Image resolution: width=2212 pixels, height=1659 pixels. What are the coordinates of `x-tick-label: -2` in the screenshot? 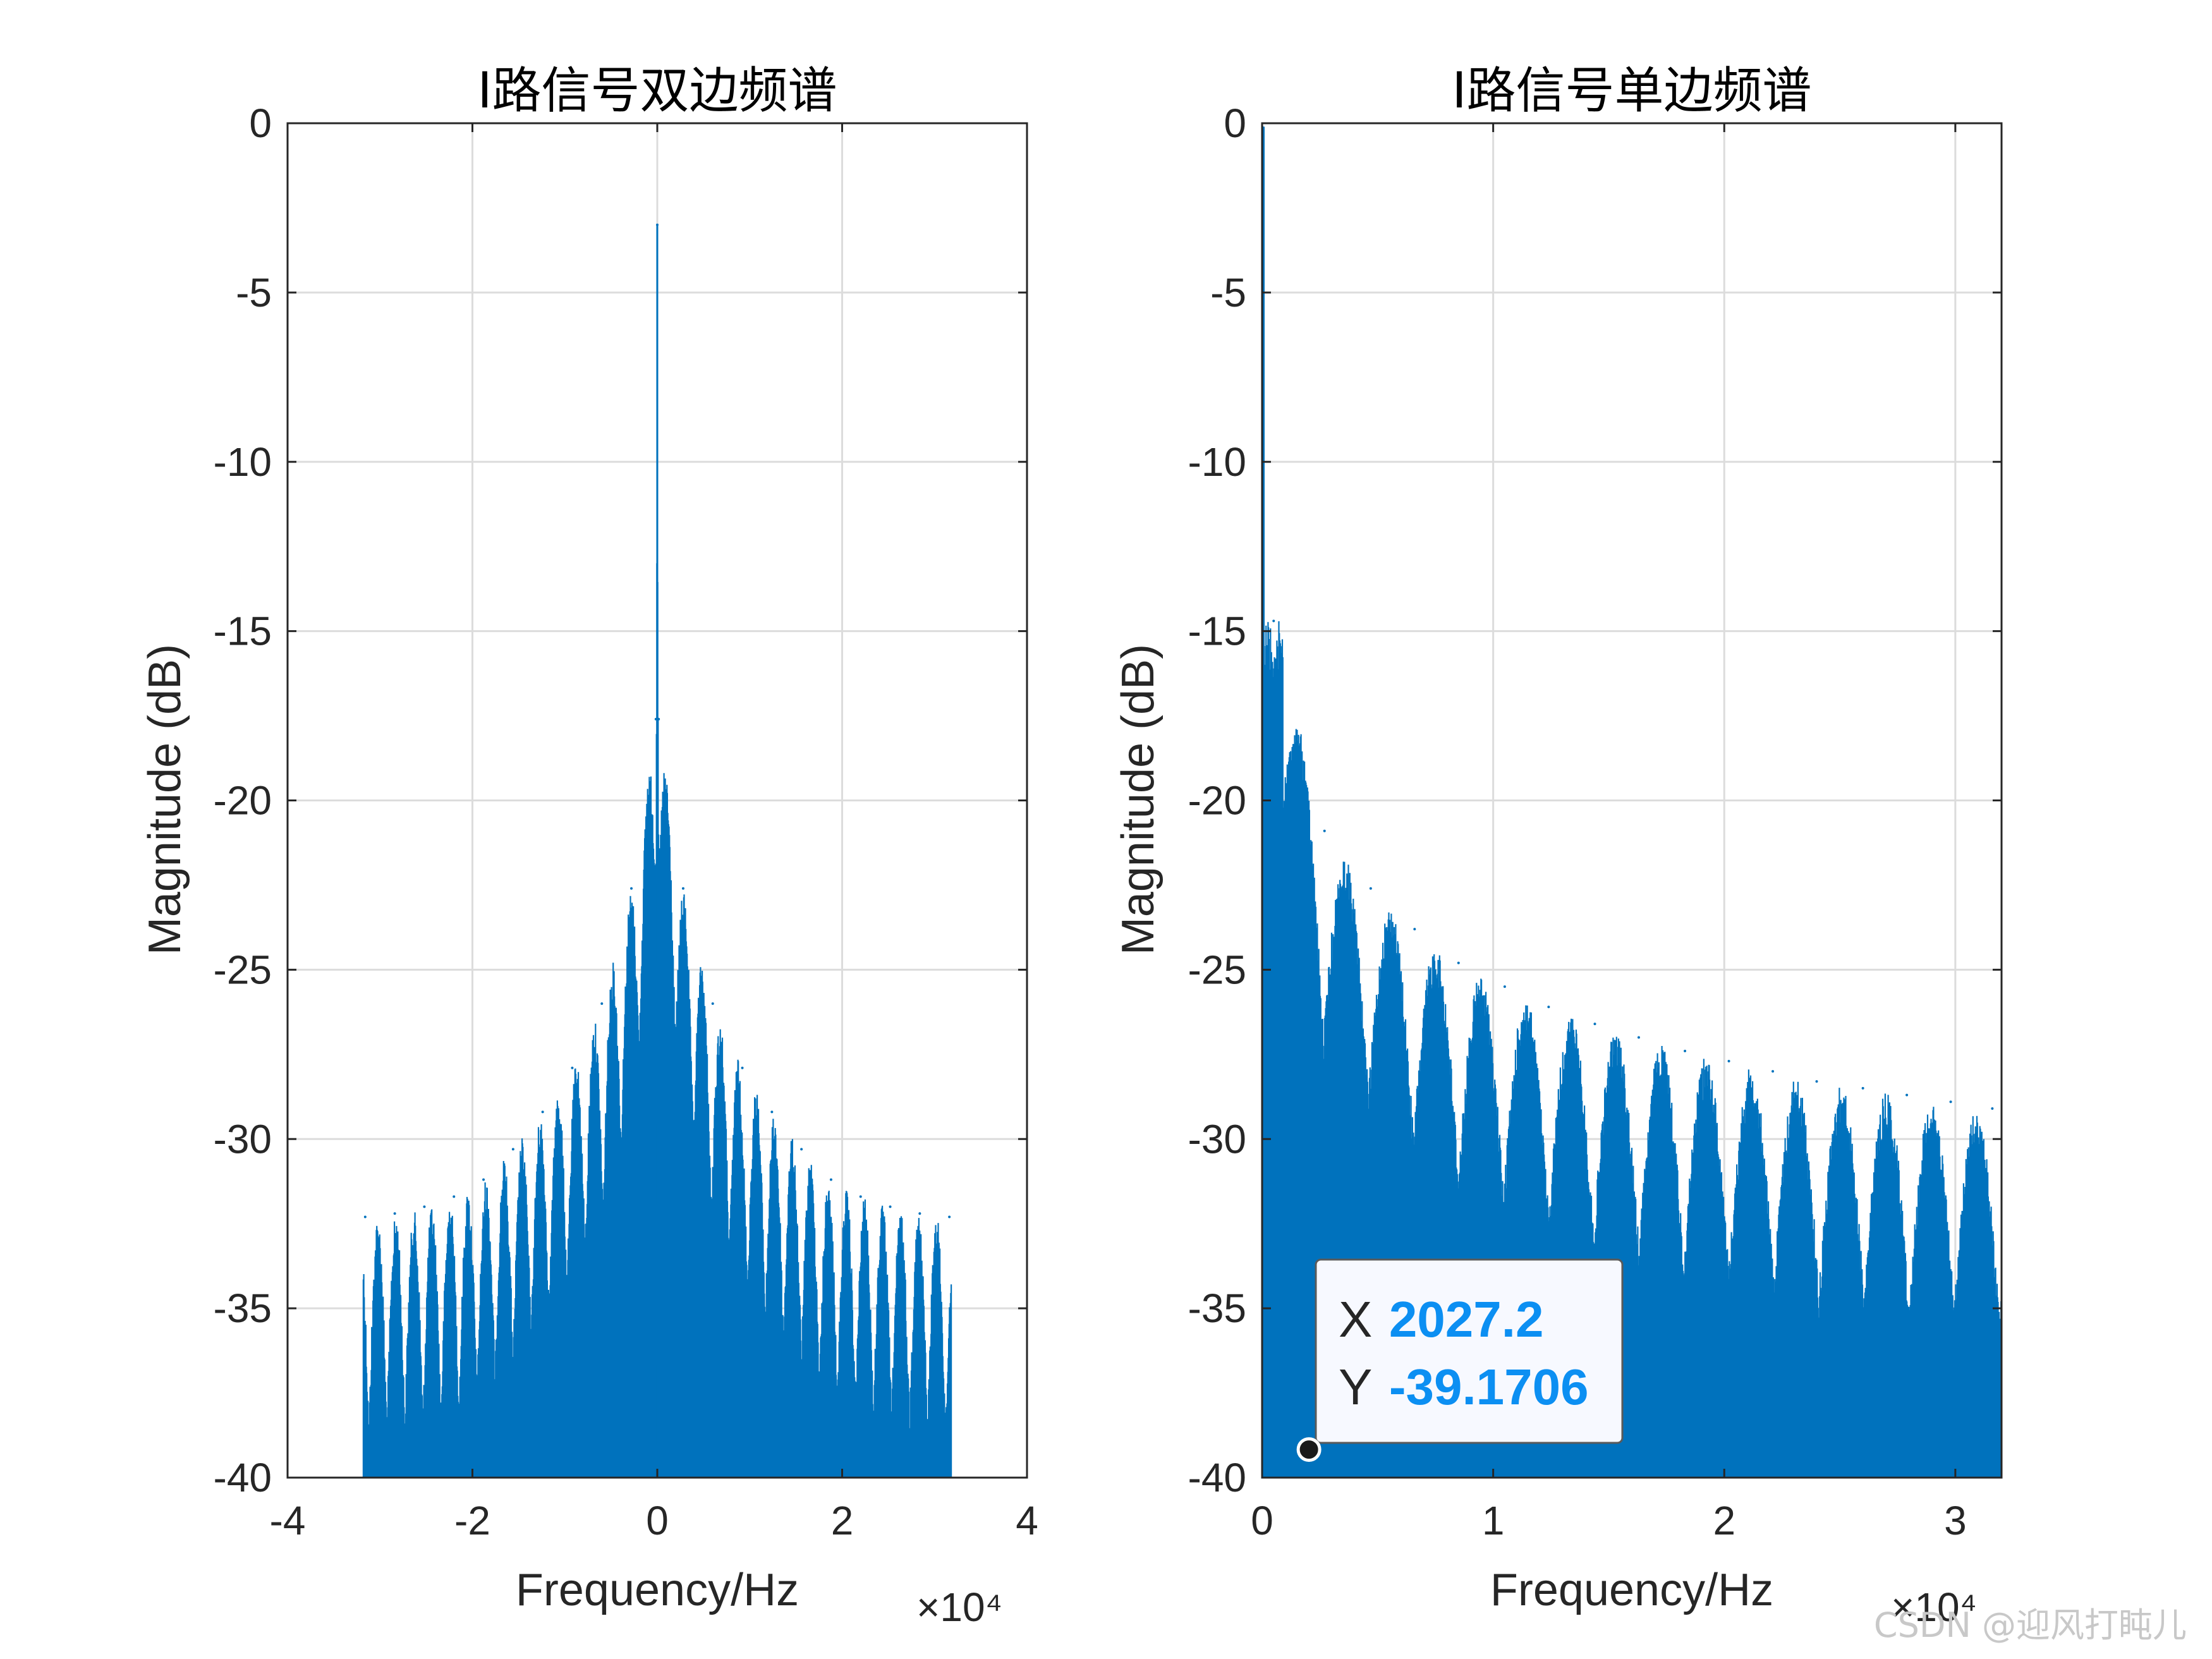 It's located at (472, 1520).